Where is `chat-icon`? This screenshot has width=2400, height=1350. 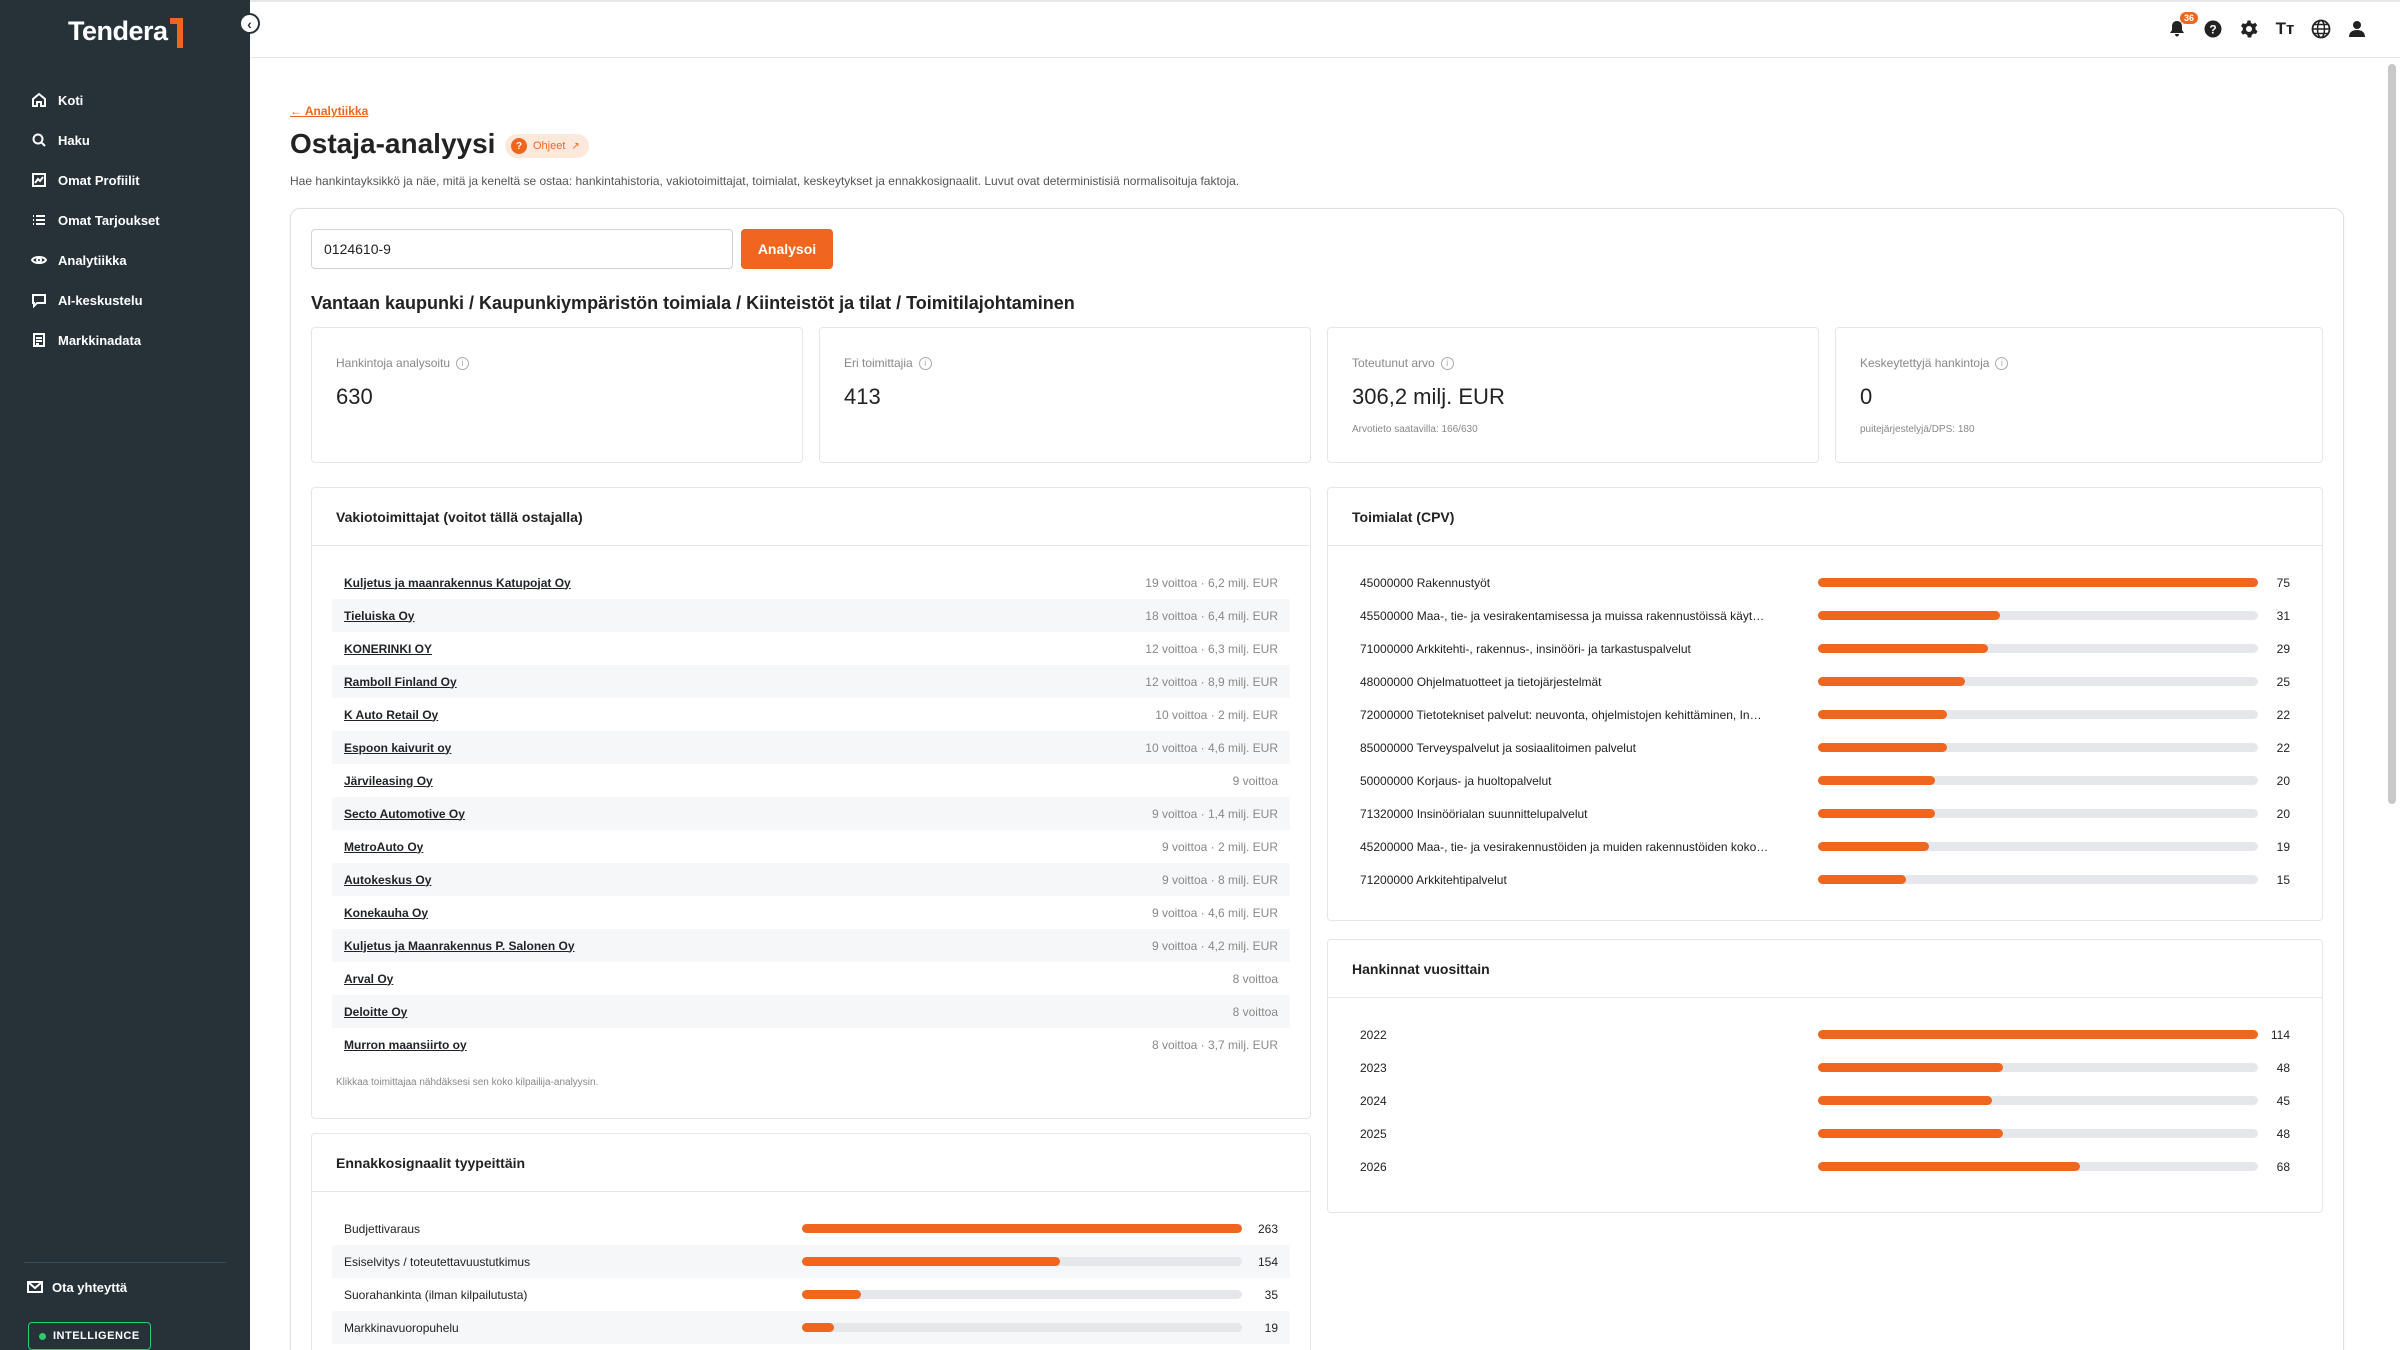 chat-icon is located at coordinates (39, 300).